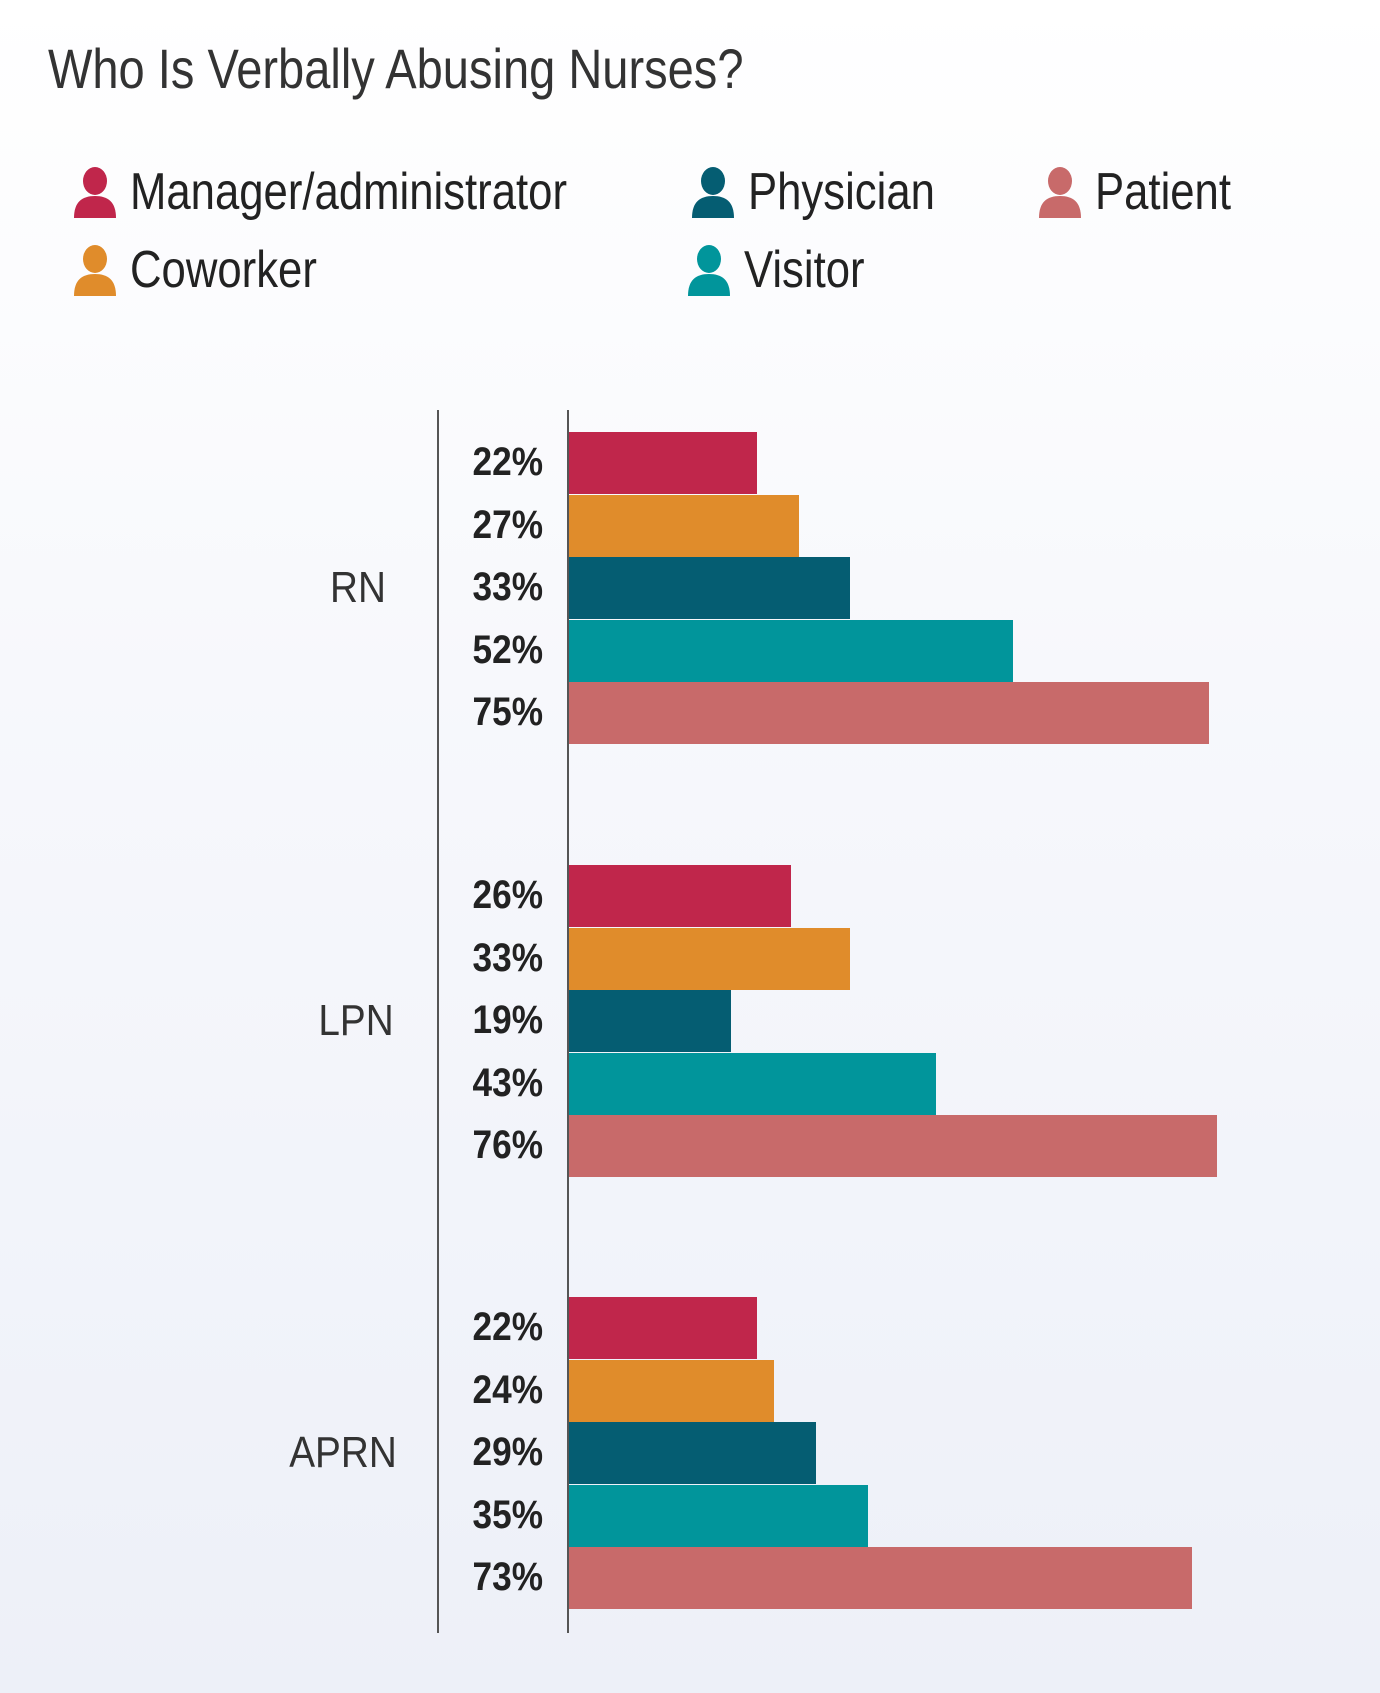 Image resolution: width=1380 pixels, height=1693 pixels. I want to click on data-label: 73%, so click(507, 1577).